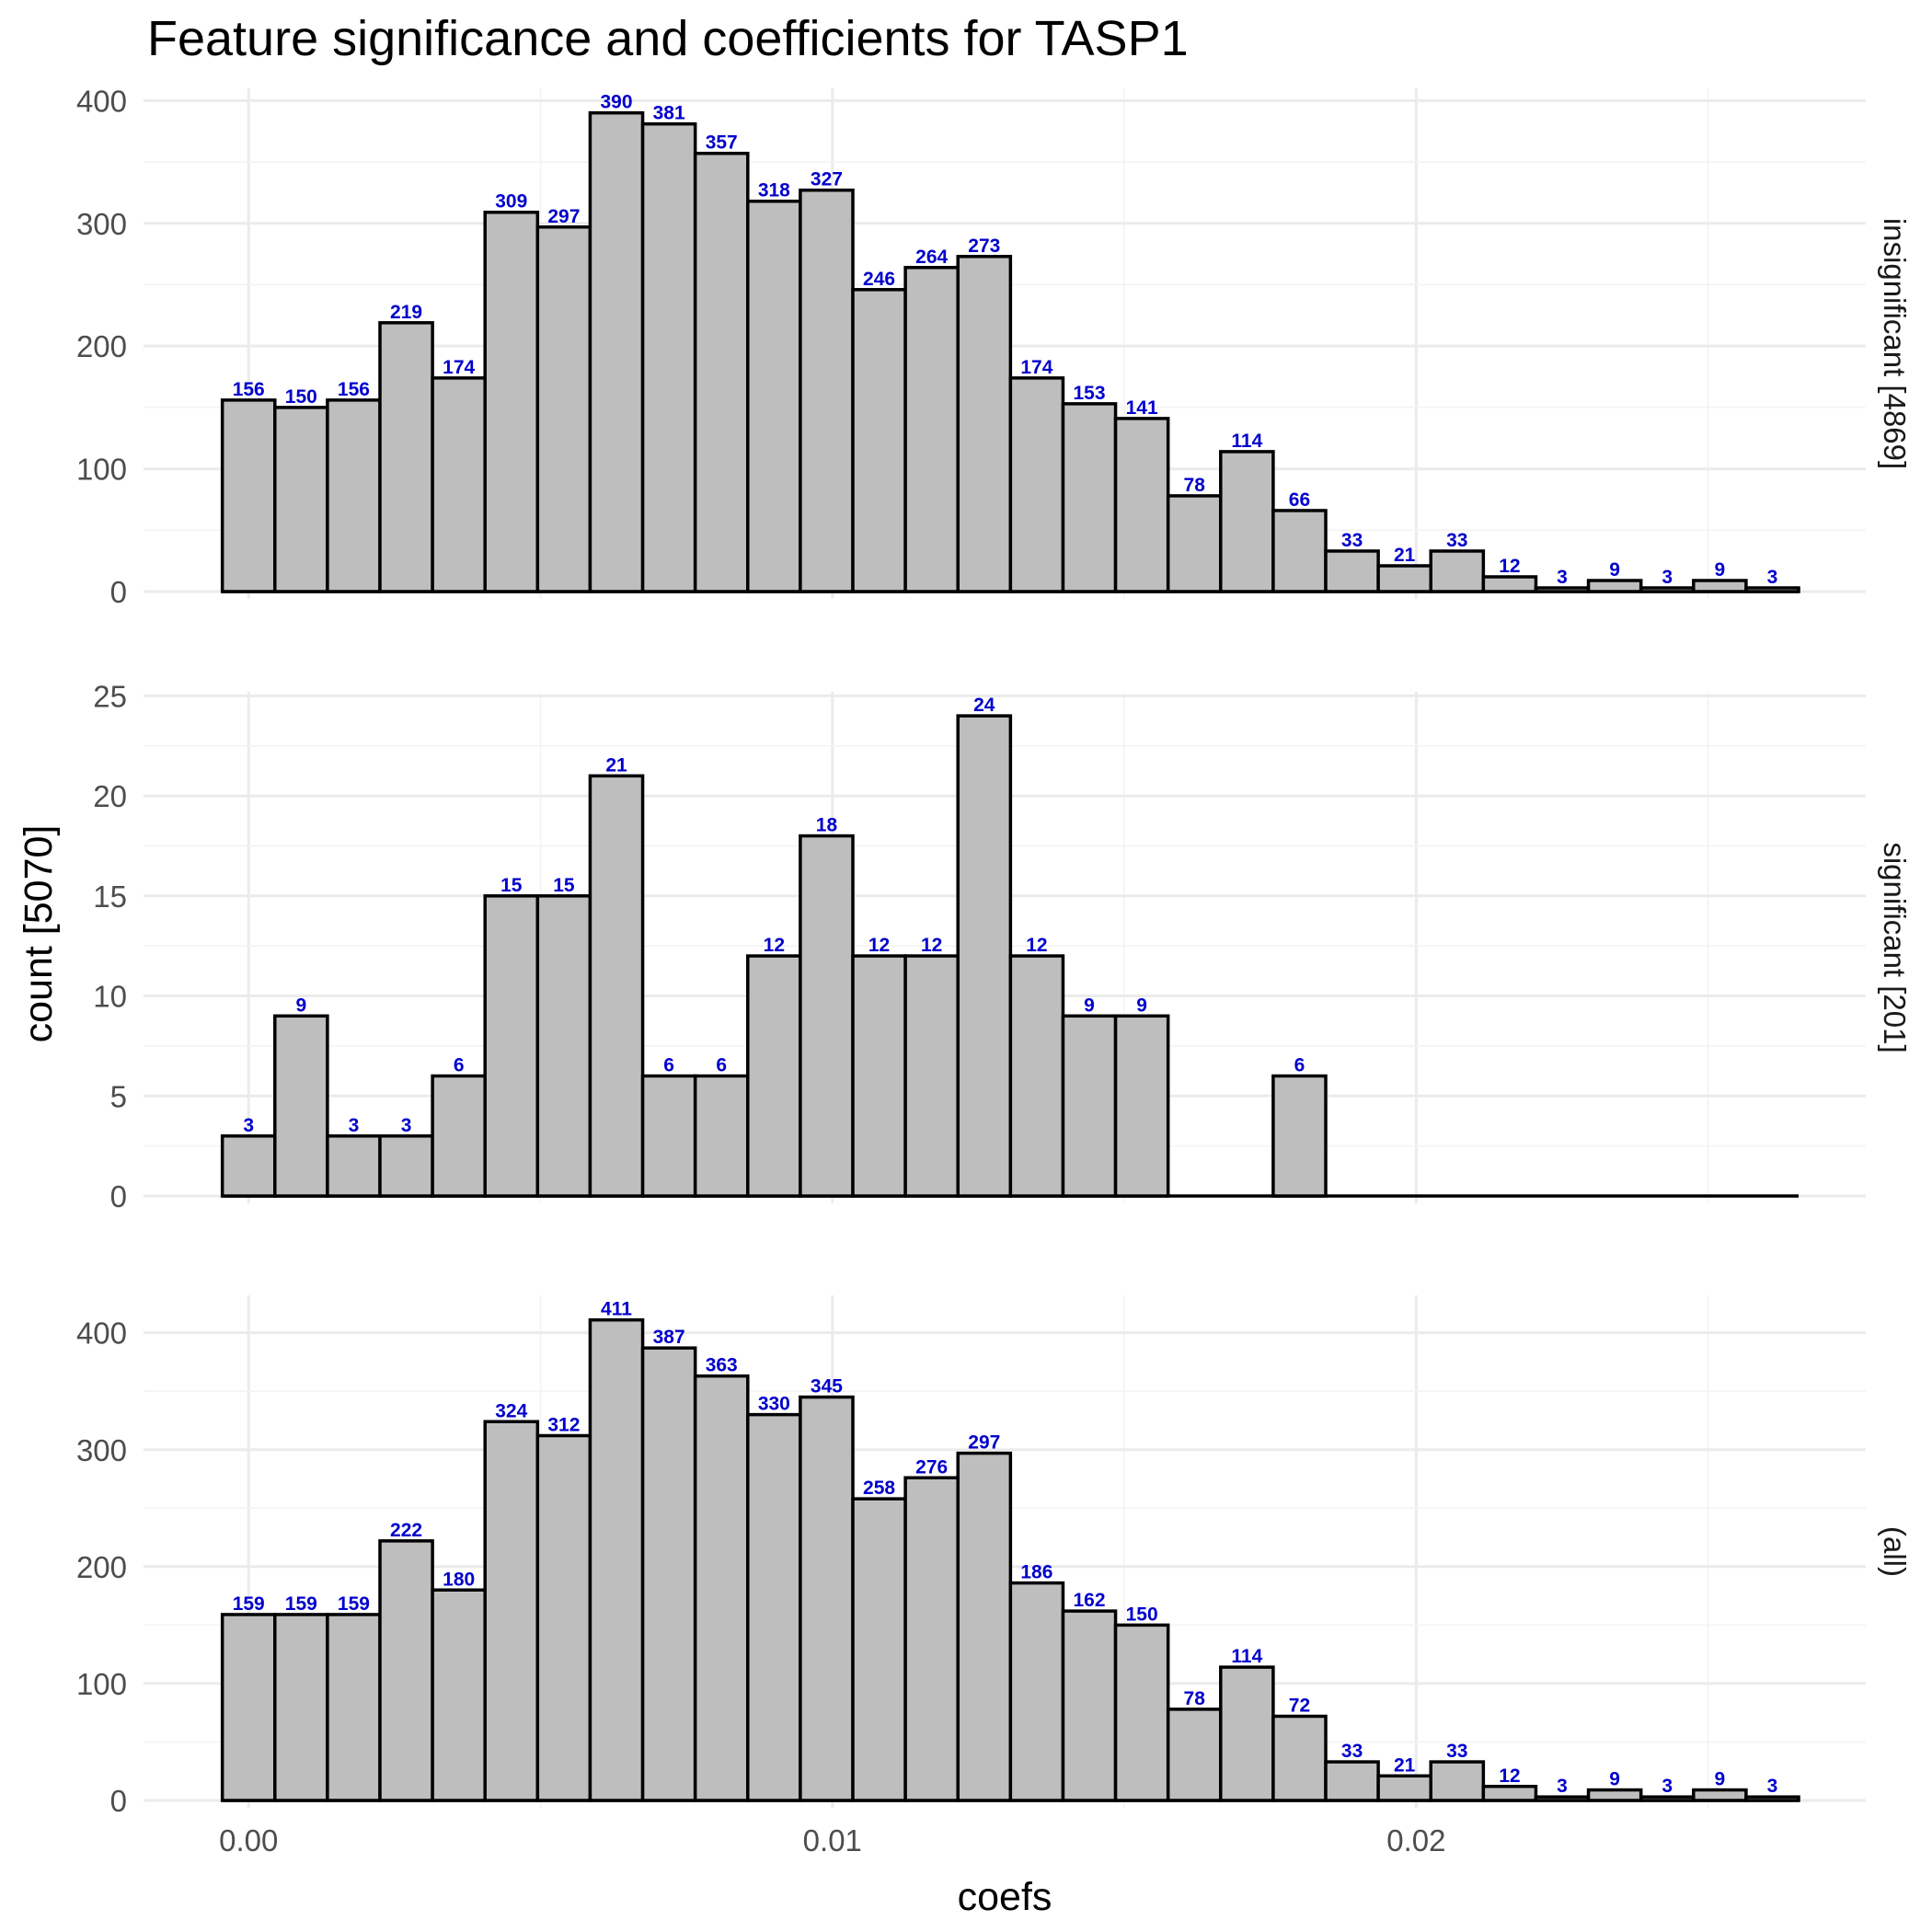 The height and width of the screenshot is (1932, 1932). I want to click on bar-count-label: 411, so click(616, 1309).